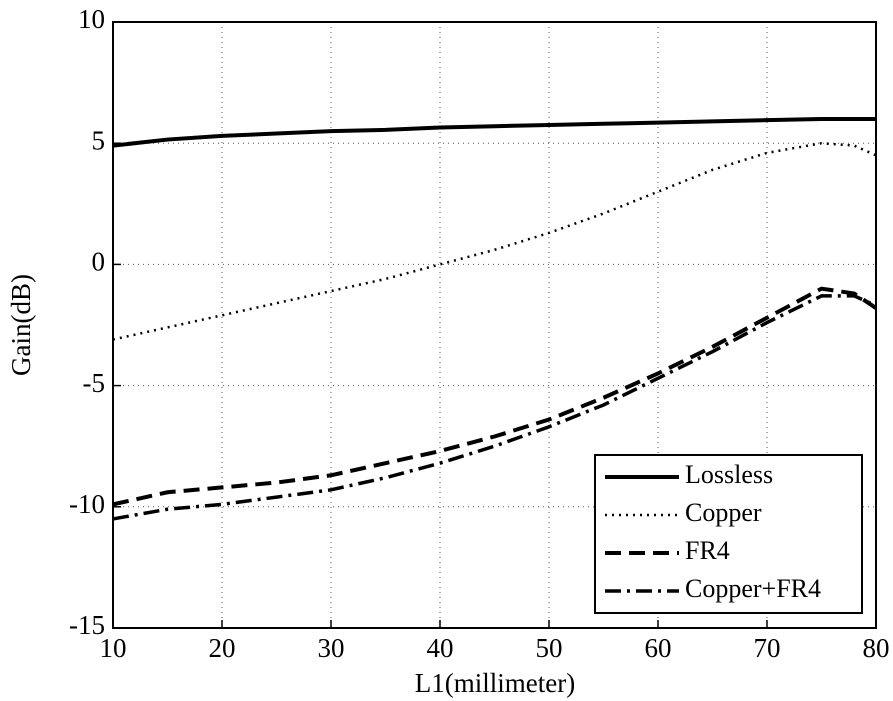  What do you see at coordinates (876, 648) in the screenshot?
I see `x-tick-label: 80` at bounding box center [876, 648].